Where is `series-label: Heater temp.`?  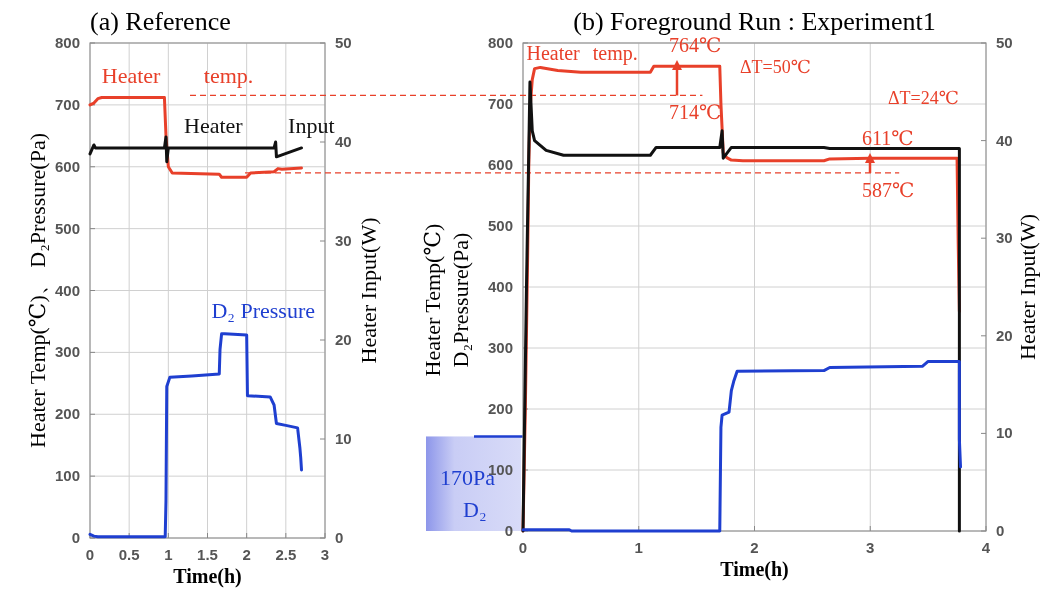 series-label: Heater temp. is located at coordinates (177, 76).